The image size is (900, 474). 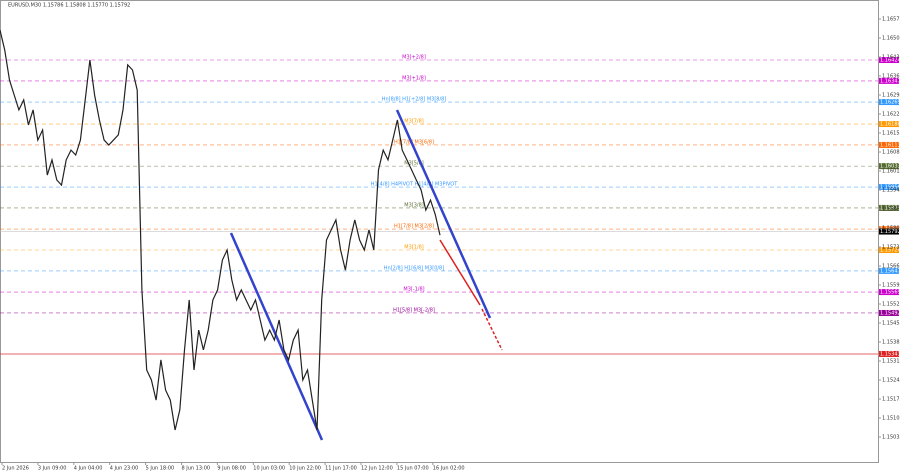 What do you see at coordinates (891, 191) in the screenshot?
I see `y-tick-label: 1.15945` at bounding box center [891, 191].